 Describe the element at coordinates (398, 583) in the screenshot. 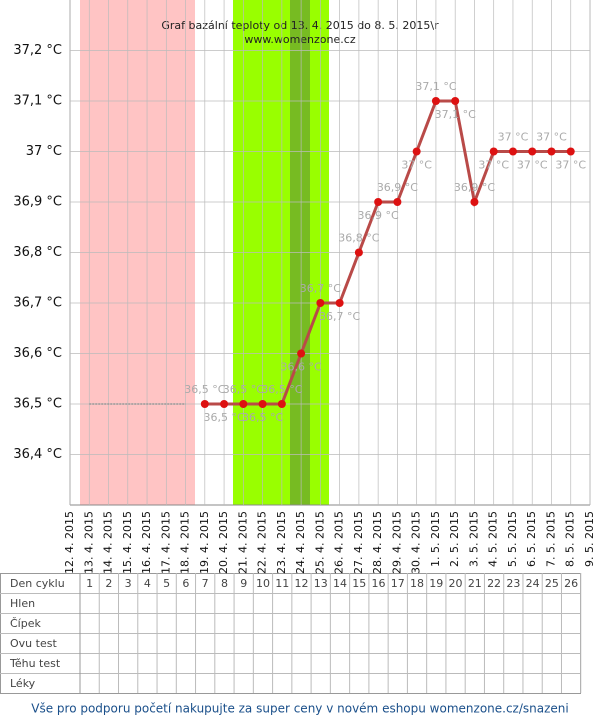

I see `table-day: 17` at that location.